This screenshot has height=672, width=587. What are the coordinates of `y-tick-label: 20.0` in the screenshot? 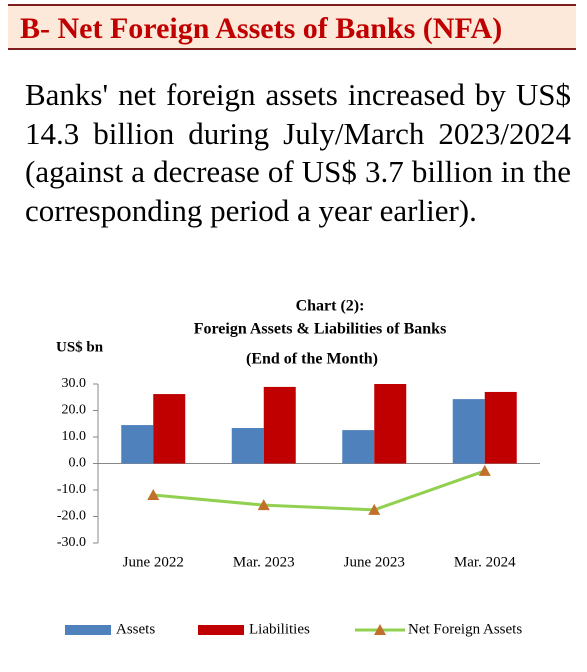 It's located at (74, 410).